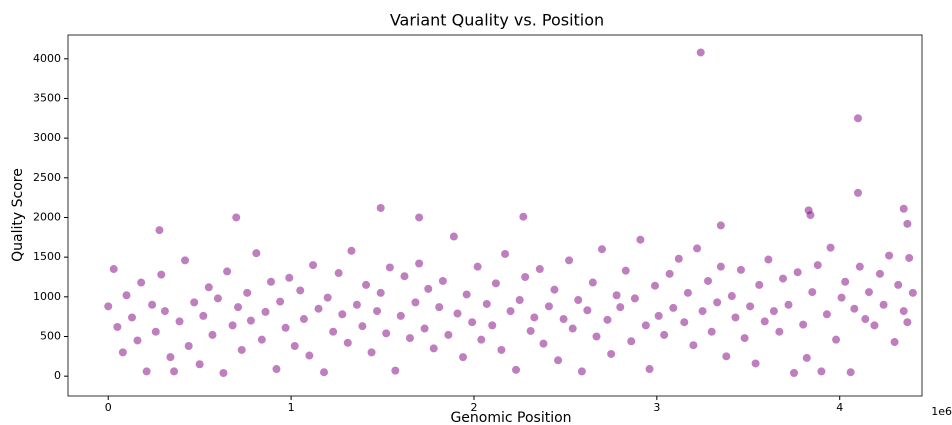 The image size is (952, 425). What do you see at coordinates (47, 296) in the screenshot?
I see `y-tick-label: 1000` at bounding box center [47, 296].